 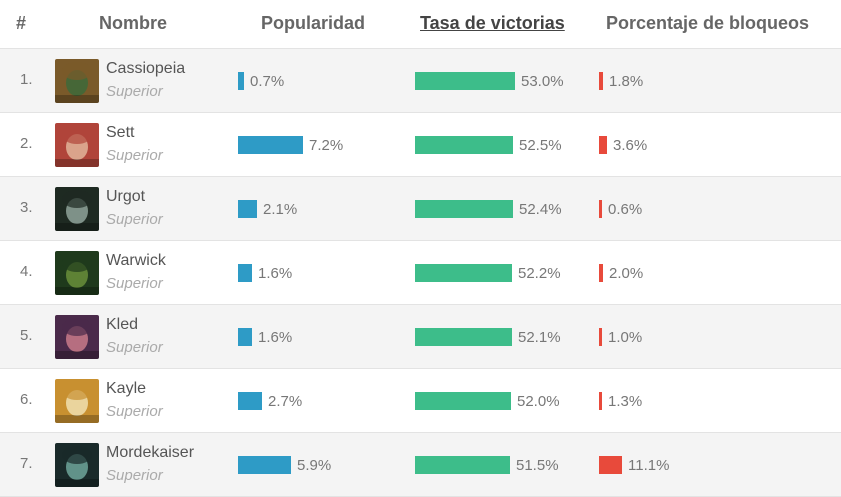 What do you see at coordinates (122, 324) in the screenshot?
I see `champion-name: Kled` at bounding box center [122, 324].